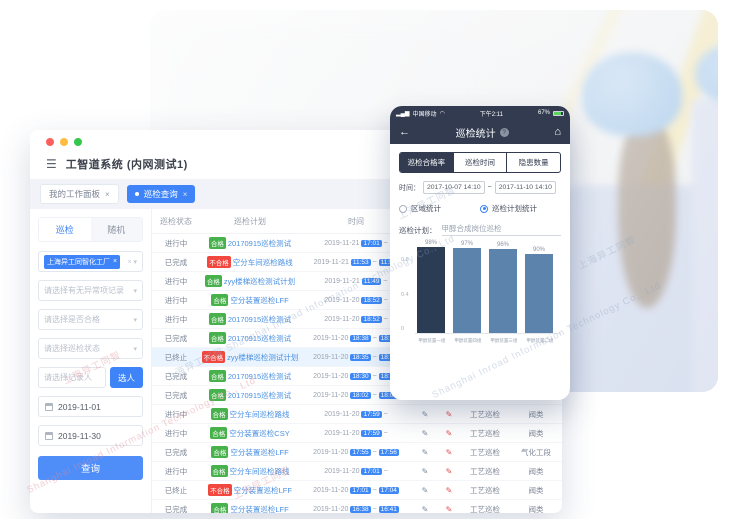 Image resolution: width=738 pixels, height=519 pixels. I want to click on tab-inspection: 巡检, so click(65, 229).